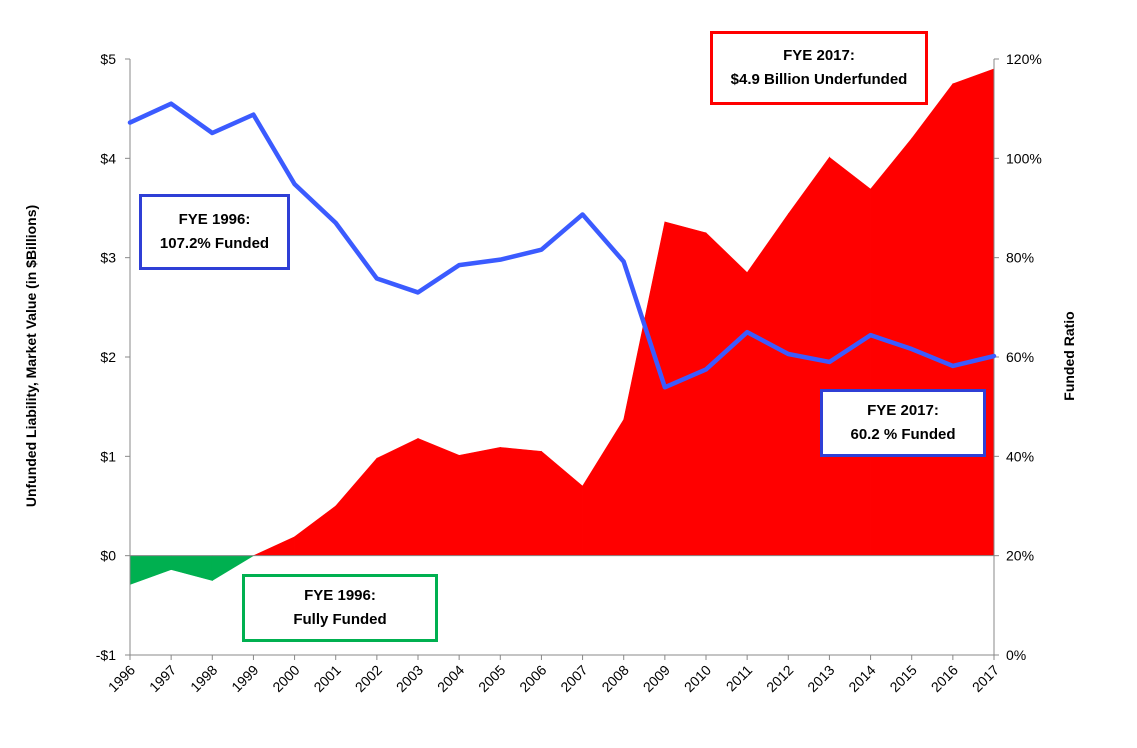 The height and width of the screenshot is (748, 1137). I want to click on area-segment-2007, so click(603, 487).